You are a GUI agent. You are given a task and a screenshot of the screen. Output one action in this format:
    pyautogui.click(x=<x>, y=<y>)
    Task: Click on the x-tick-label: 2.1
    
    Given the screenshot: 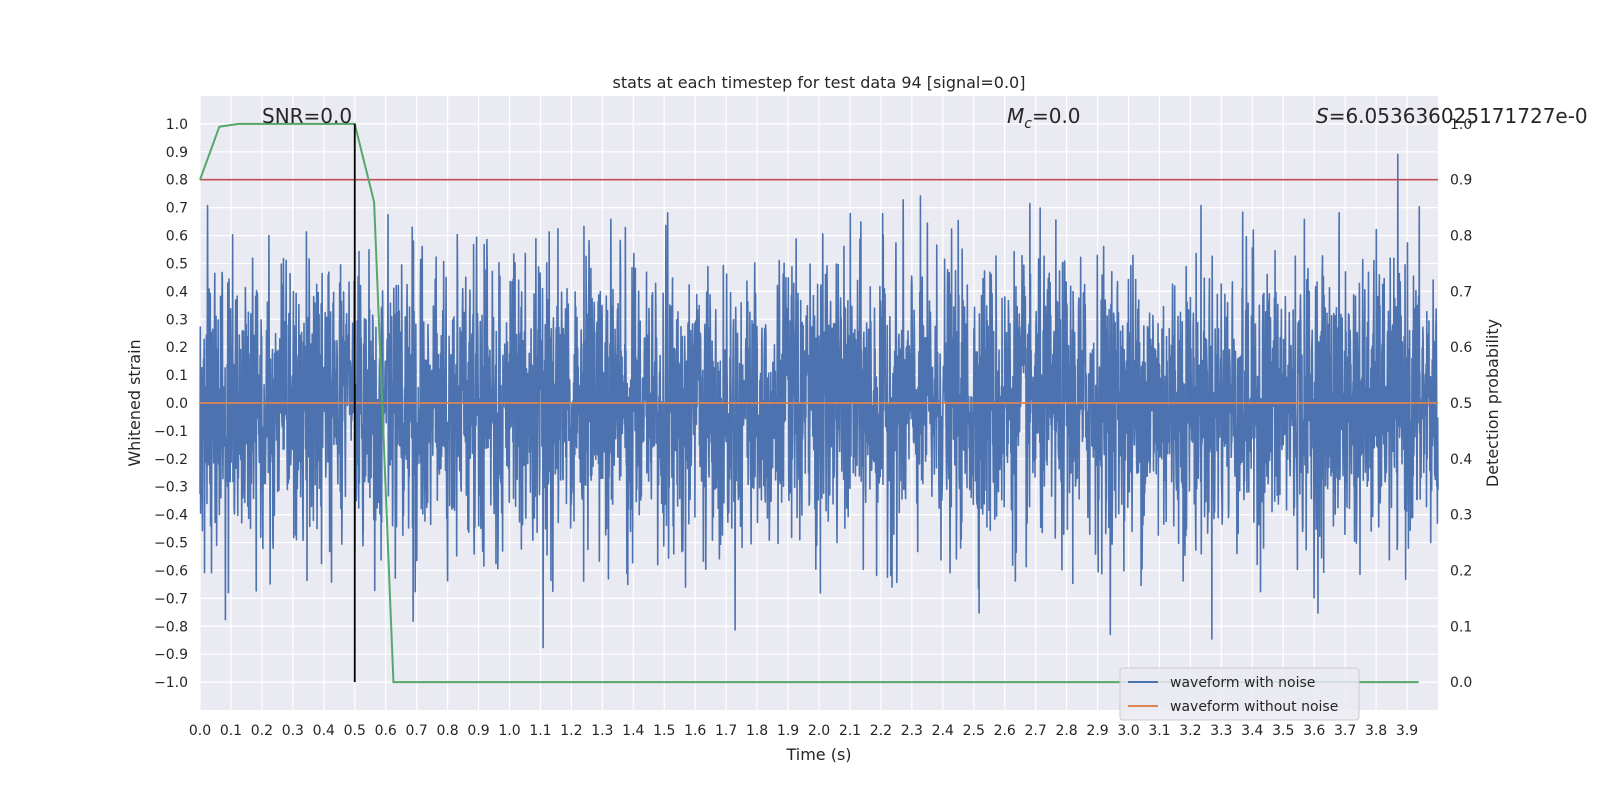 What is the action you would take?
    pyautogui.click(x=850, y=731)
    